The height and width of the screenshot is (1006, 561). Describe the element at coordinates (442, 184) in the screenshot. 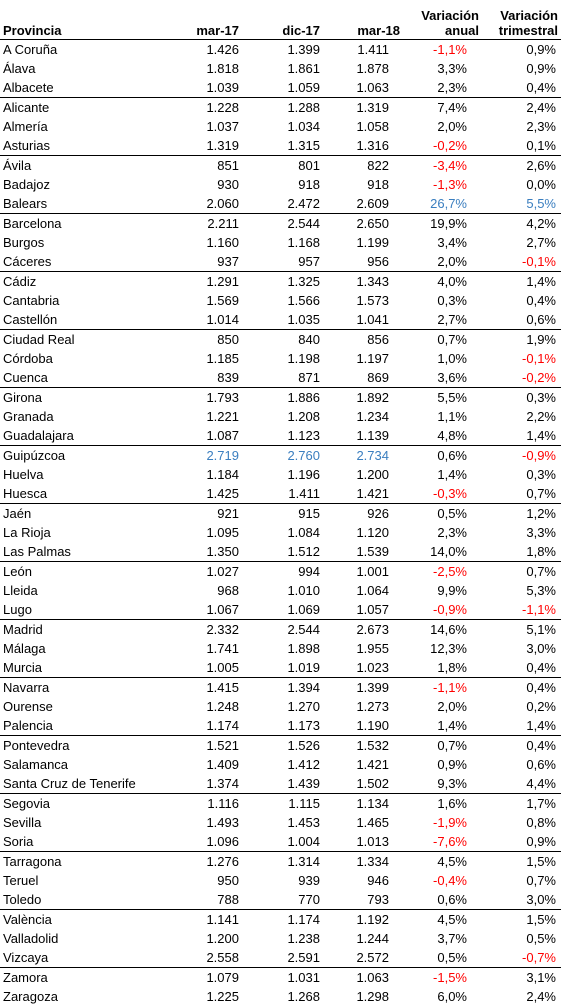

I see `cell-variacion-anual: -1,3%` at that location.